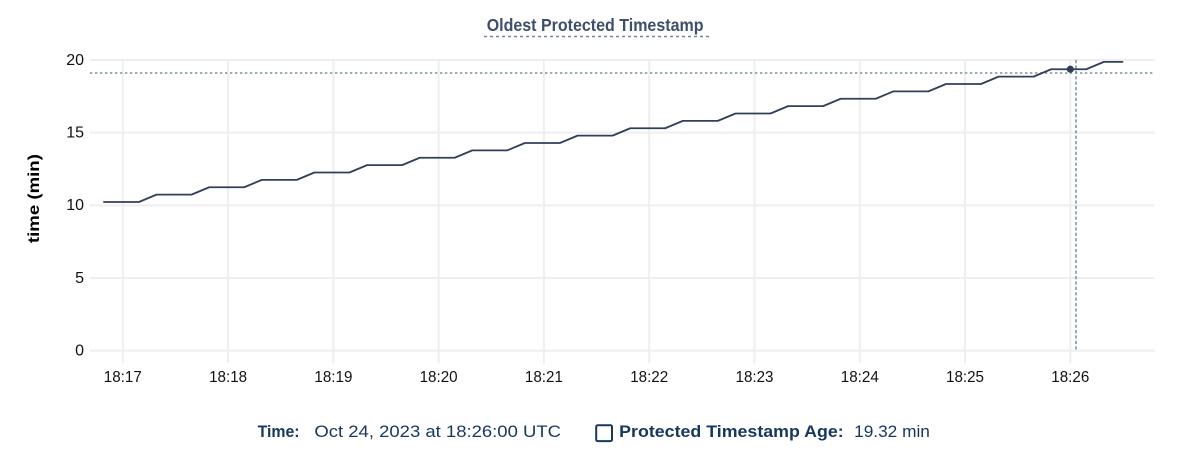 The height and width of the screenshot is (471, 1194). What do you see at coordinates (123, 377) in the screenshot?
I see `svg-text: 18:17` at bounding box center [123, 377].